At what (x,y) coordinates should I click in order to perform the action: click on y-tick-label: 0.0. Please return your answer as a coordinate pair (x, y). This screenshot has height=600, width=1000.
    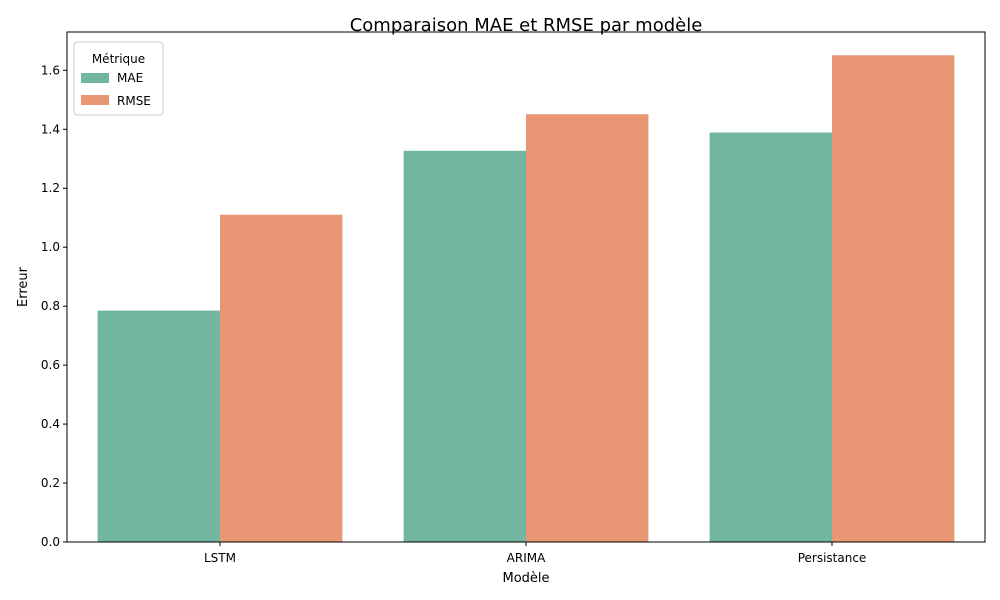
    Looking at the image, I should click on (50, 542).